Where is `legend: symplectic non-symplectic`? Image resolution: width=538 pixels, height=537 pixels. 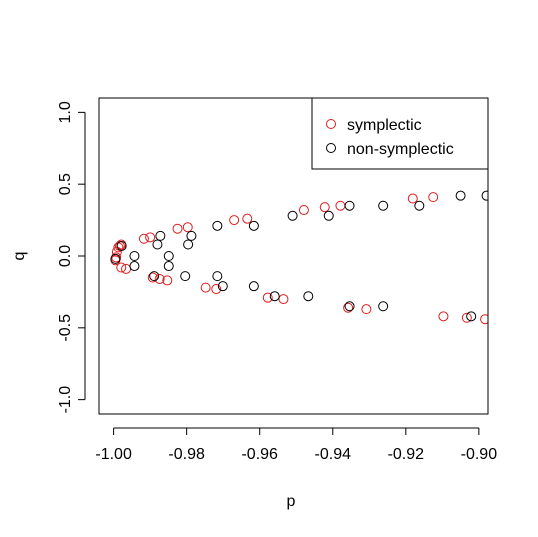
legend: symplectic non-symplectic is located at coordinates (400, 133).